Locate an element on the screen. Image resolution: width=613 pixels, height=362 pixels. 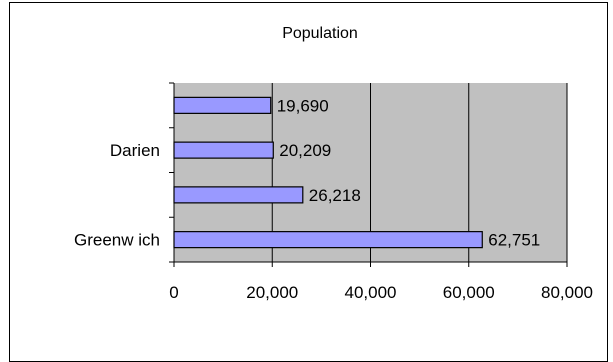
x-tick-label: 0 is located at coordinates (173, 292).